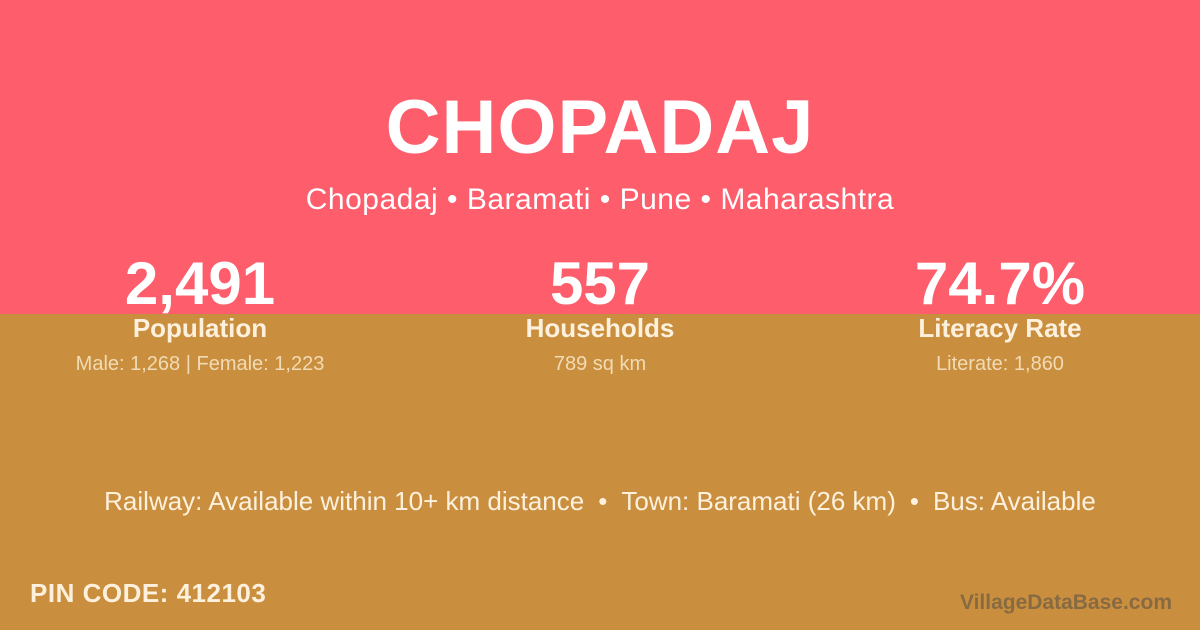 The height and width of the screenshot is (630, 1200). Describe the element at coordinates (600, 199) in the screenshot. I see `location-breadcrumb: Chopadaj • Baramati • Pune • Maharashtra` at that location.